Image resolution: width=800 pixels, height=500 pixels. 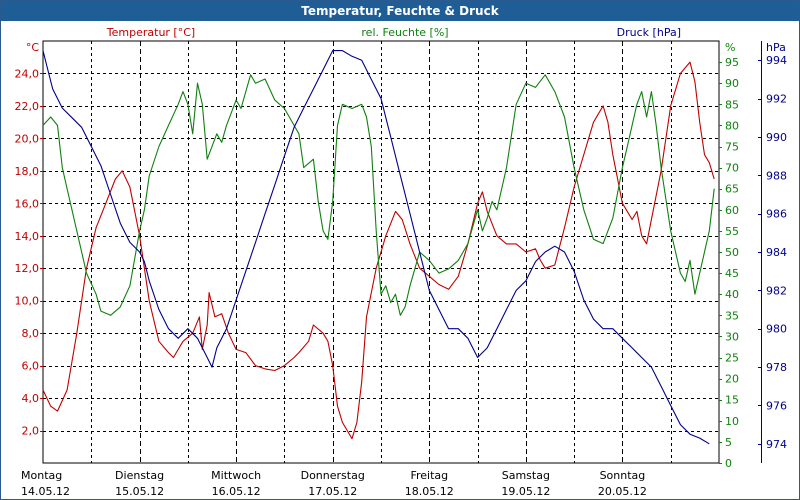 I want to click on x-date-label: 19.05.12, so click(x=525, y=491).